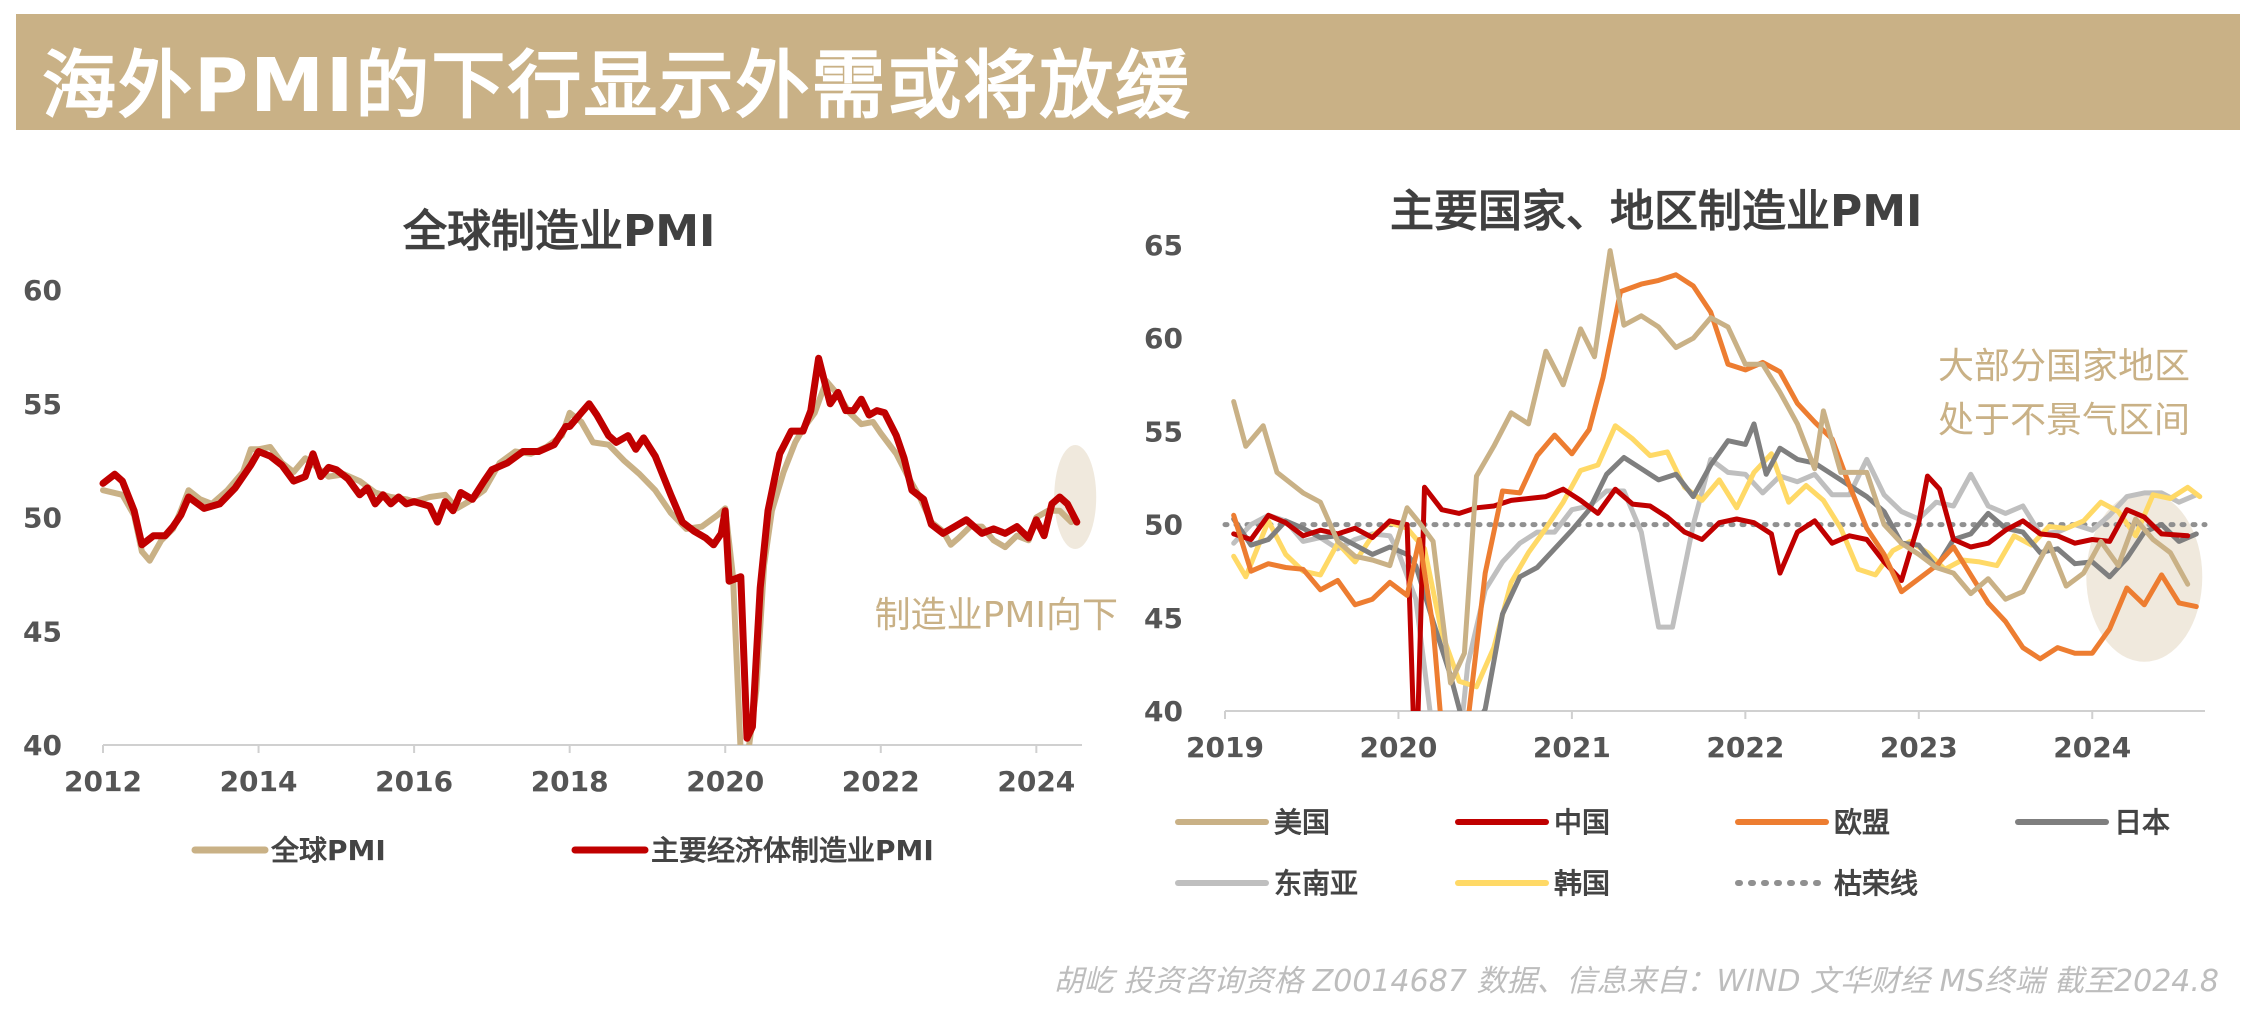  I want to click on chart-2-x-tick-label: 2024, so click(2092, 747).